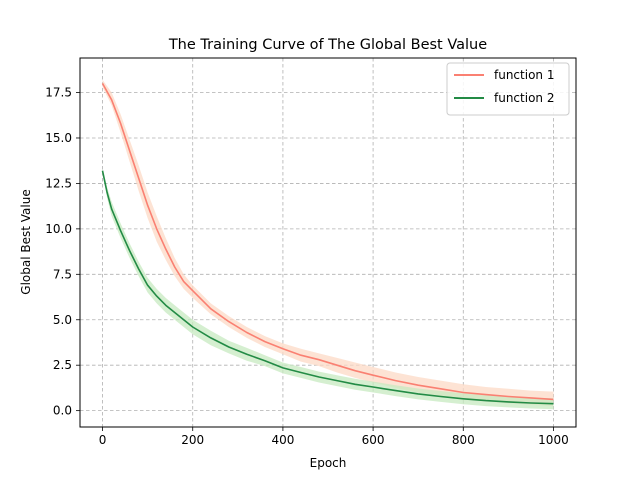 Image resolution: width=640 pixels, height=480 pixels. I want to click on y-tick-label: 15.0, so click(58, 138).